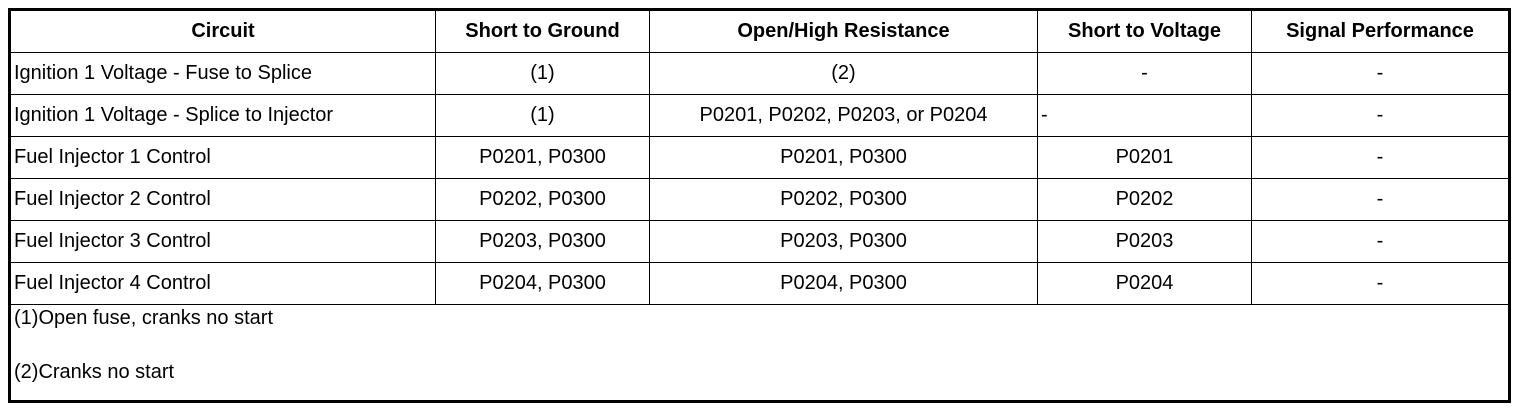 This screenshot has width=1520, height=408. Describe the element at coordinates (222, 73) in the screenshot. I see `cell-circuit: Ignition 1 Voltage - Fuse to Splice` at that location.